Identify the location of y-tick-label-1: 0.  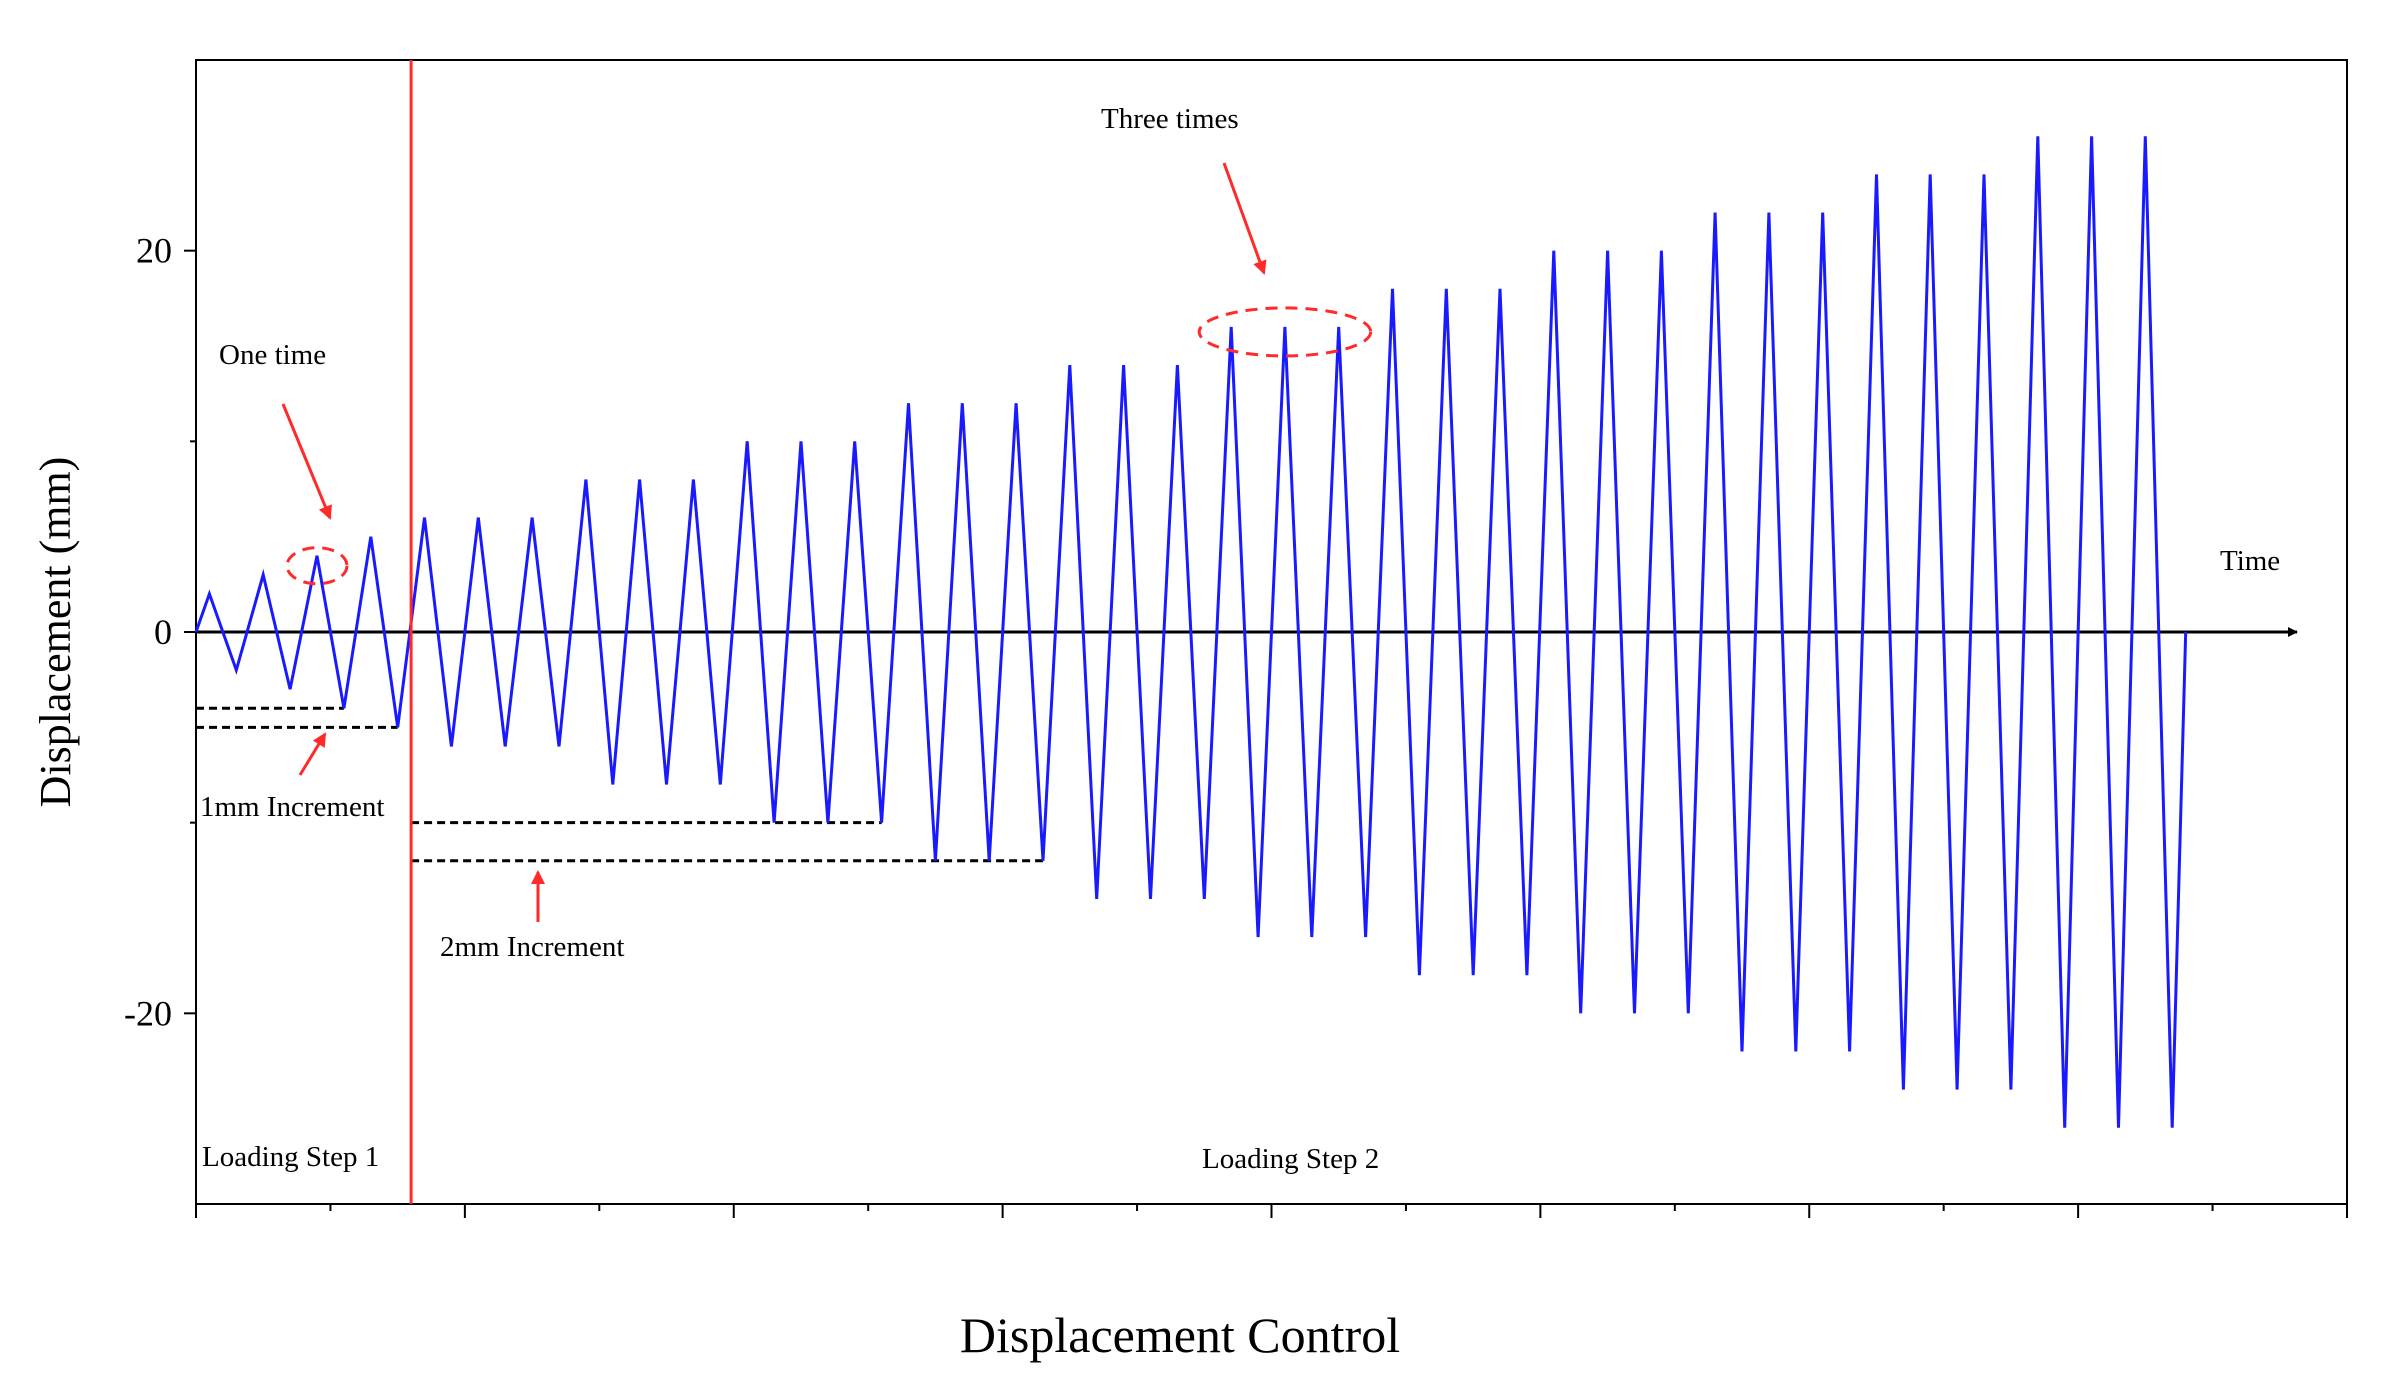
(163, 632).